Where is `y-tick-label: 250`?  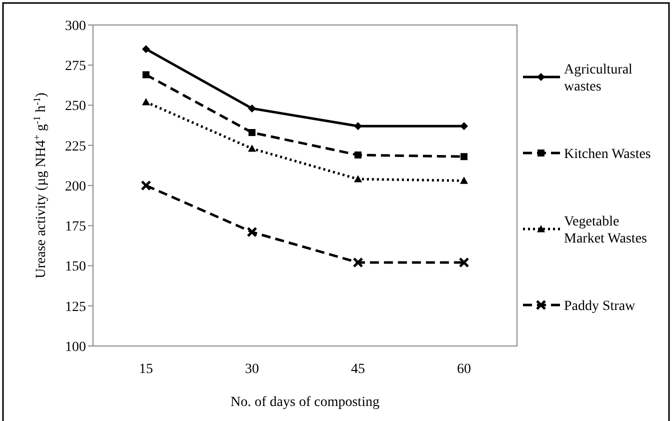
y-tick-label: 250 is located at coordinates (75, 106).